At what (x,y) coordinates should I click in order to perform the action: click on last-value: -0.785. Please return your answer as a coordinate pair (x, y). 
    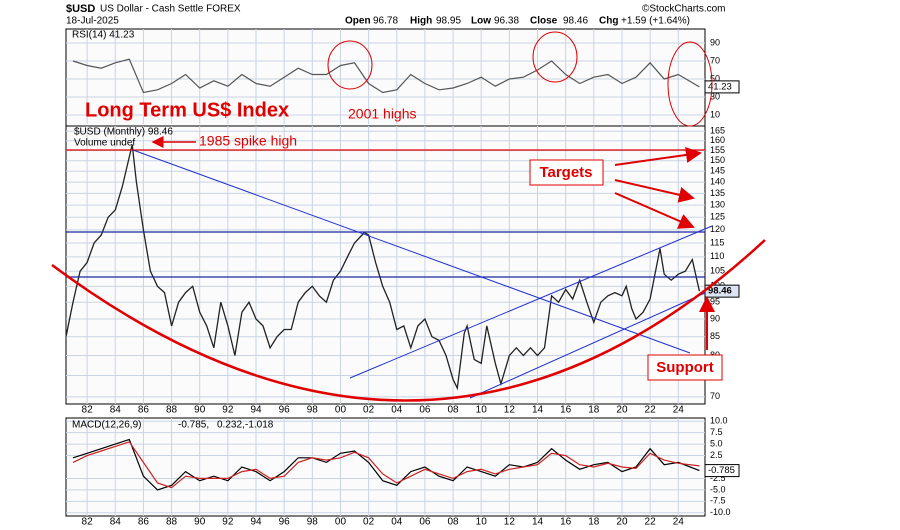
    Looking at the image, I should click on (721, 470).